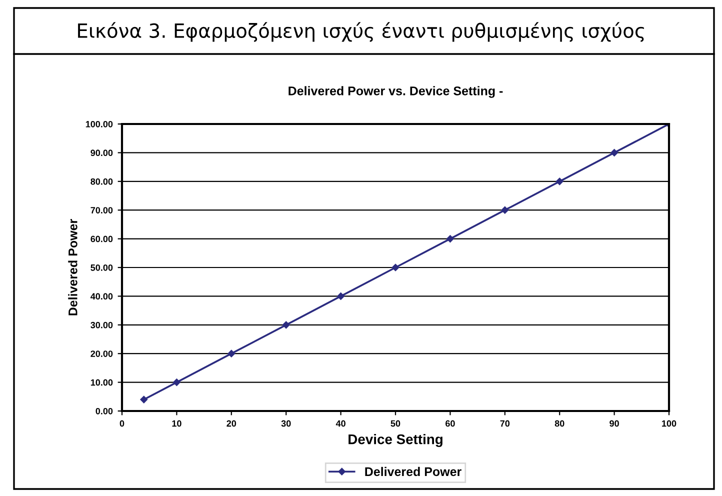 The image size is (722, 496). What do you see at coordinates (395, 423) in the screenshot?
I see `x-tick-label: 50` at bounding box center [395, 423].